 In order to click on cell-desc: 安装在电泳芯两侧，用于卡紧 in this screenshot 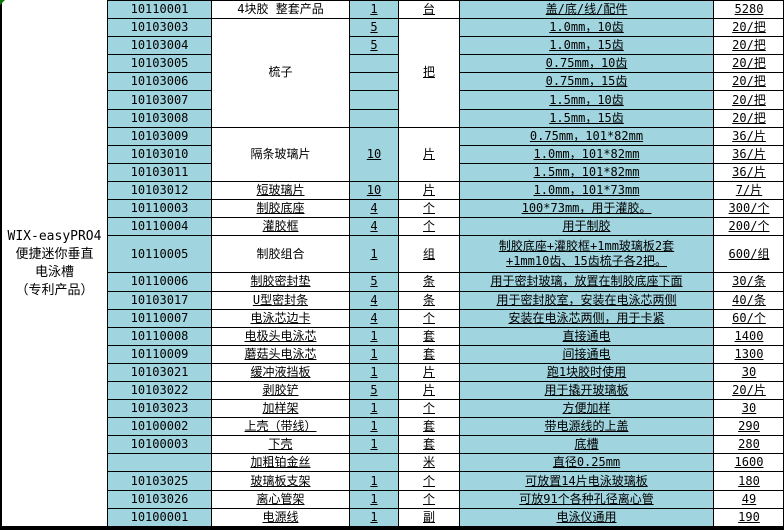, I will do `click(586, 318)`.